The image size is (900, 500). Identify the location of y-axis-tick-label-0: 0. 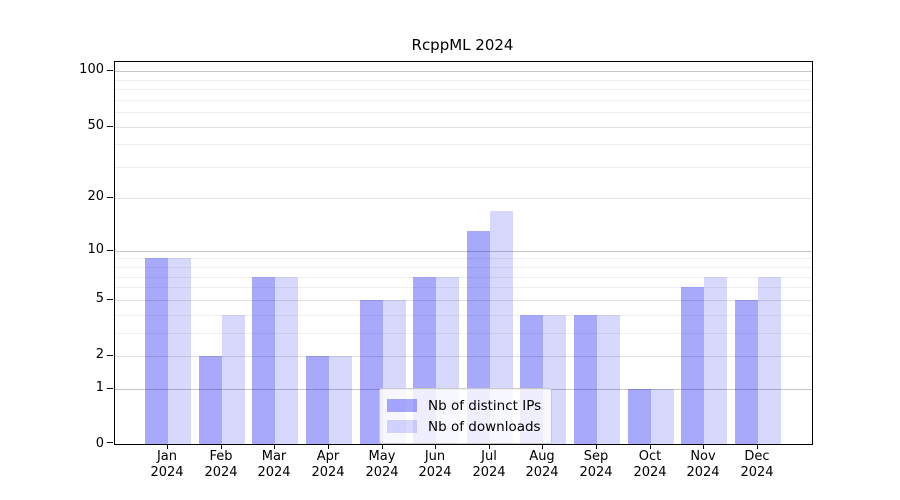
(99, 443).